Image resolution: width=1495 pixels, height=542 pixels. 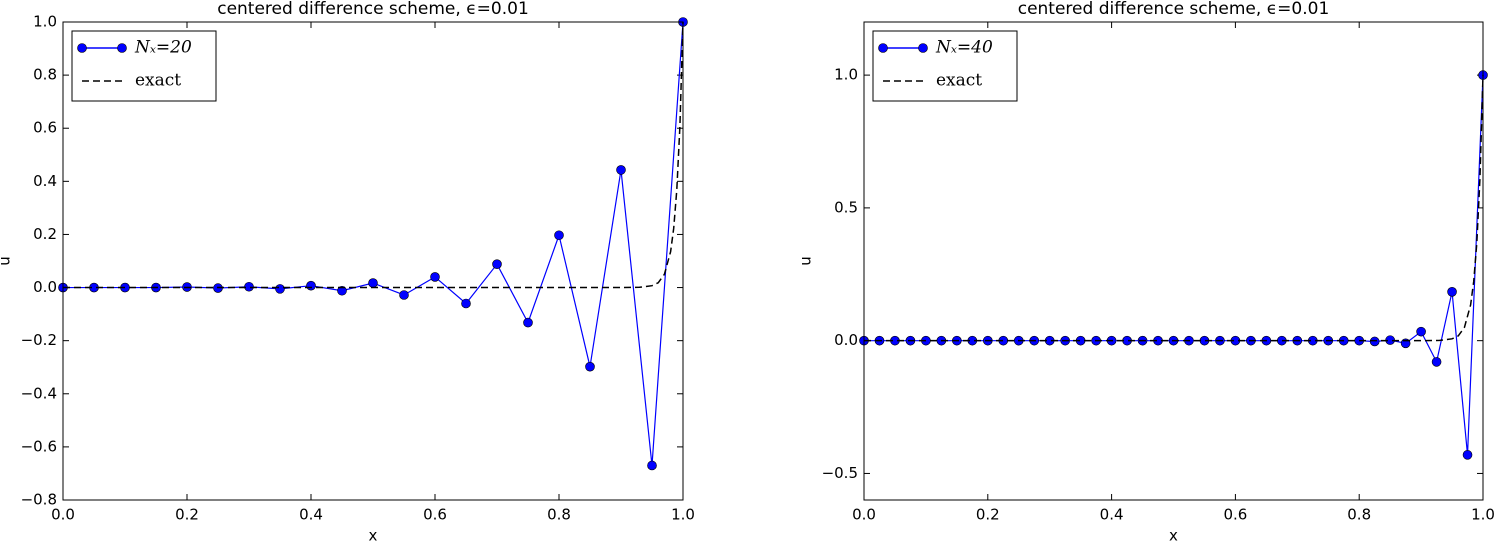 I want to click on y-tick-label: −0.2, so click(x=39, y=340).